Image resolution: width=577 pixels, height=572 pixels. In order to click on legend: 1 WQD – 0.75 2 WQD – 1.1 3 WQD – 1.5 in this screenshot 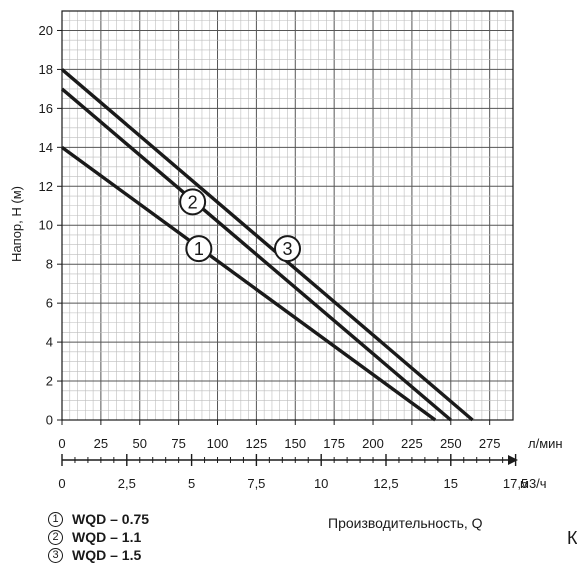, I will do `click(98, 537)`.